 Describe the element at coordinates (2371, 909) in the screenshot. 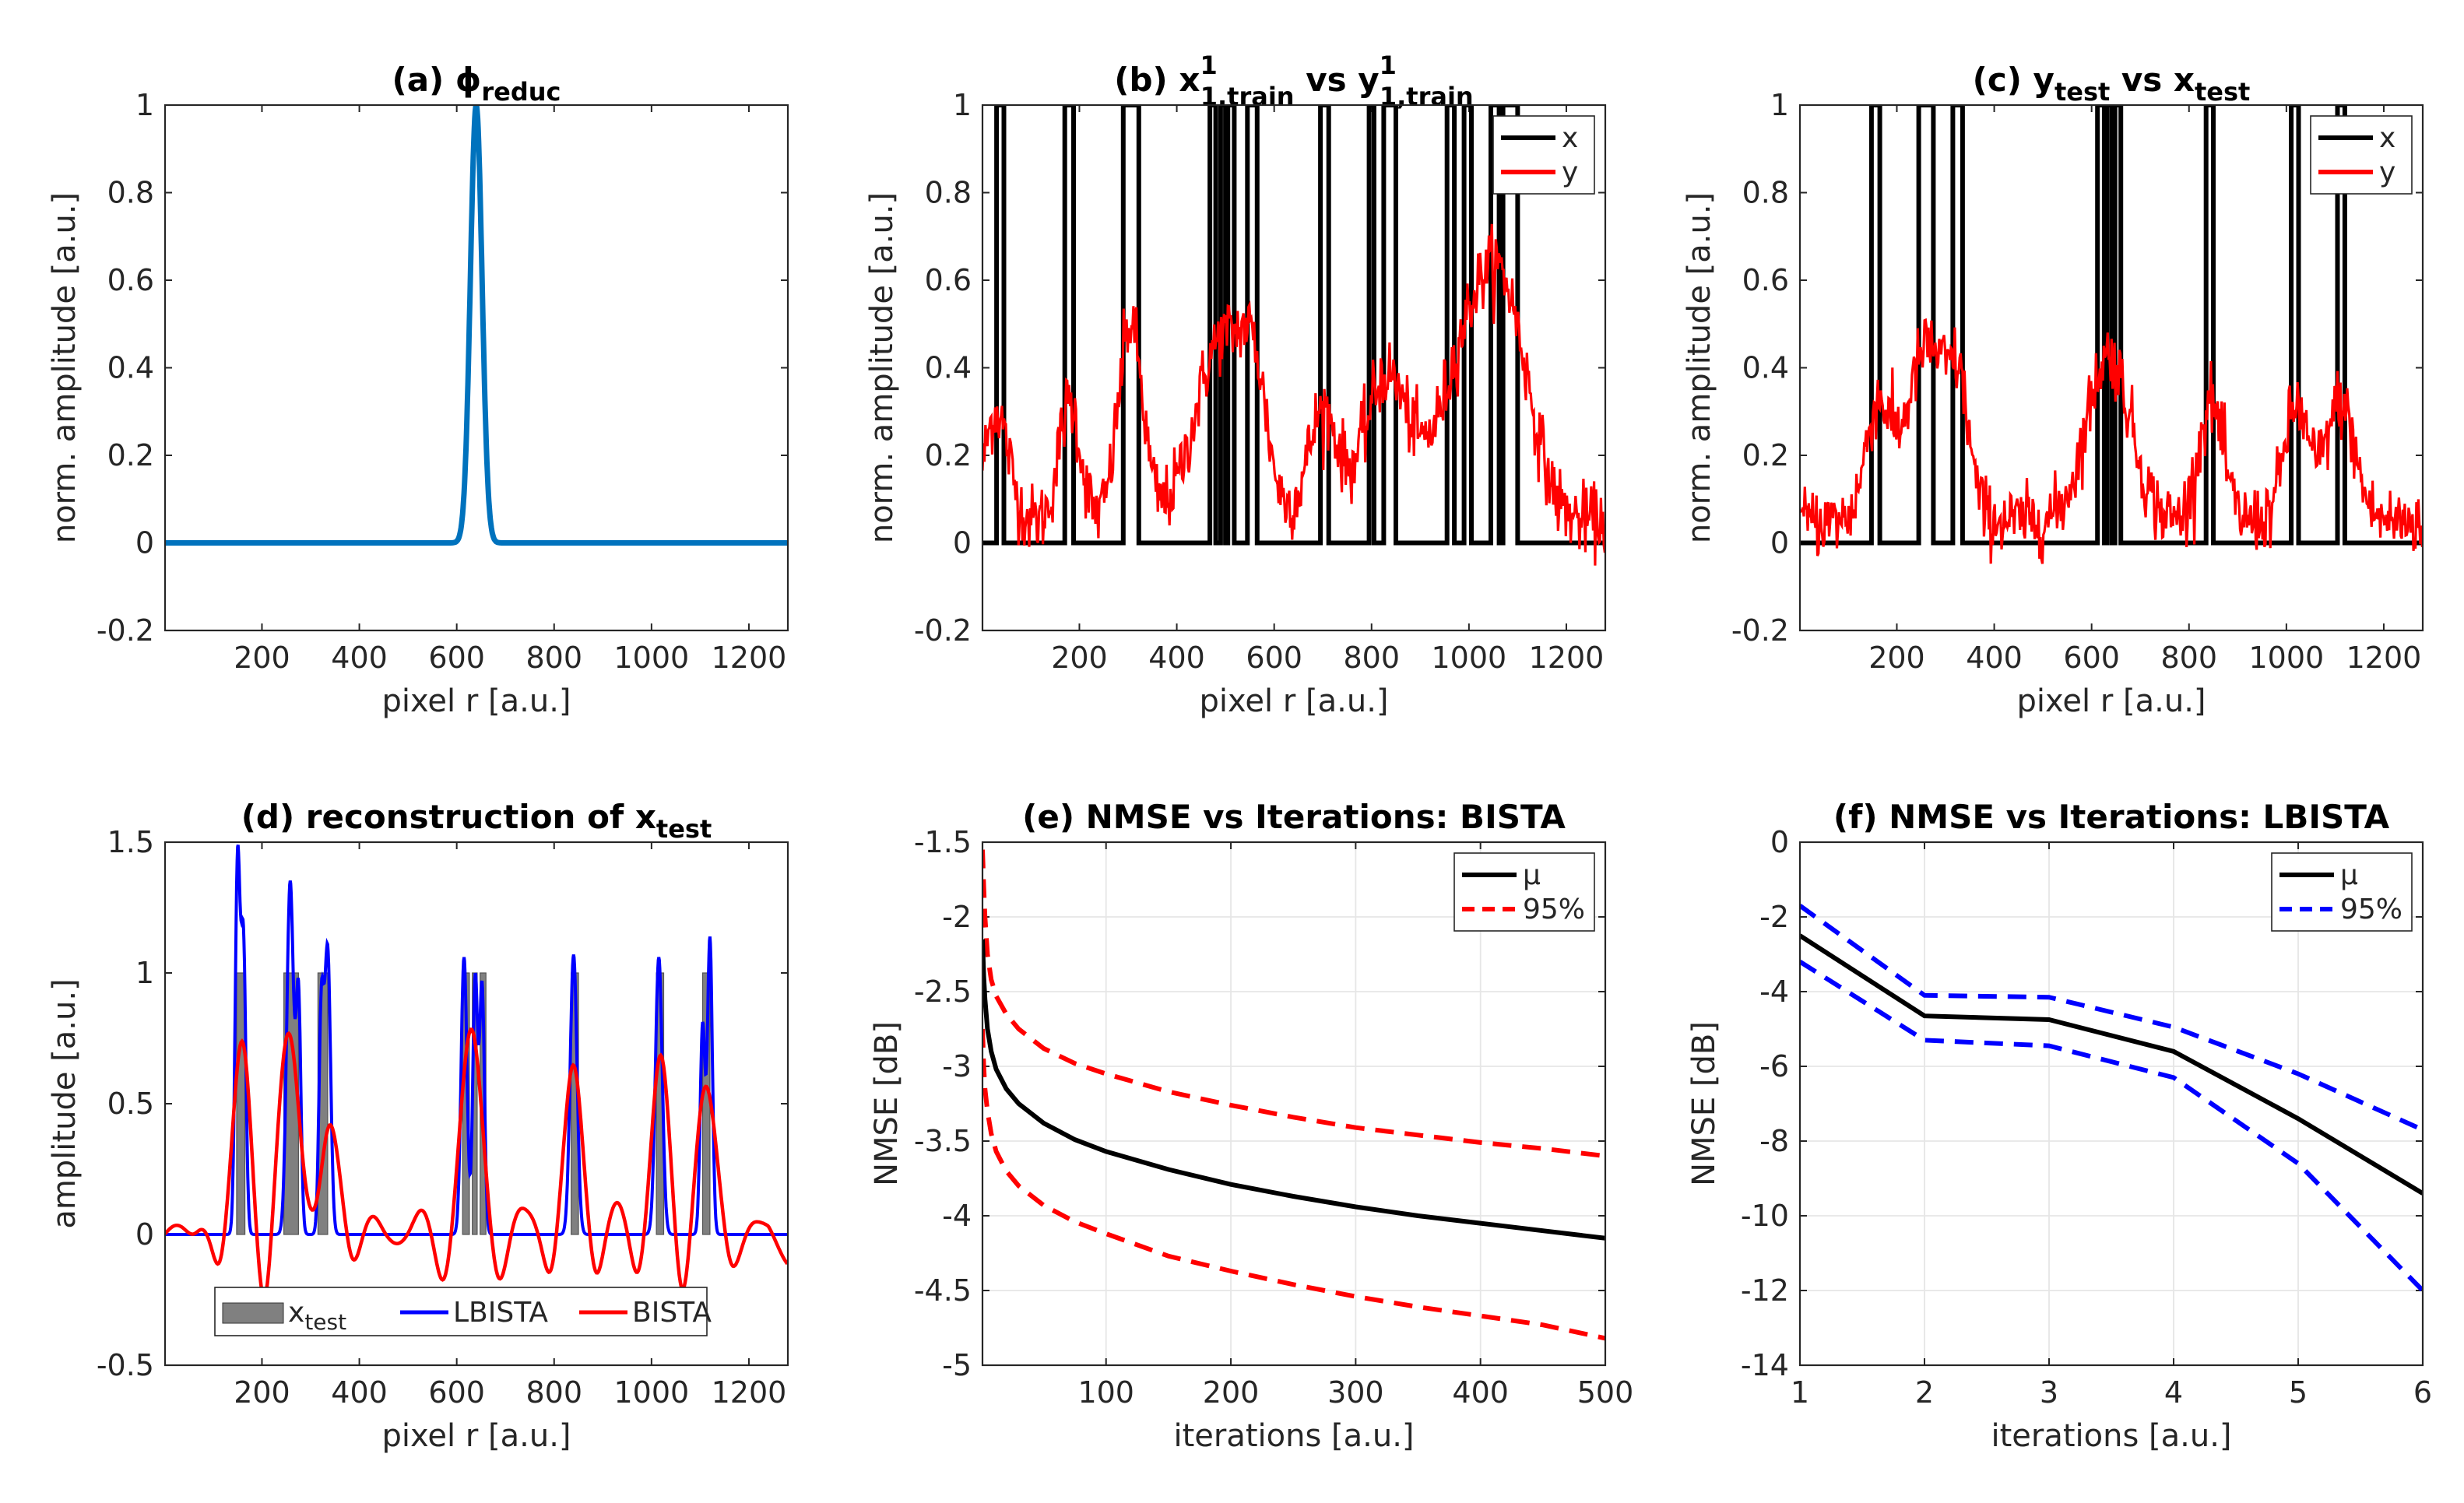

I see `legend-label: 95%` at that location.